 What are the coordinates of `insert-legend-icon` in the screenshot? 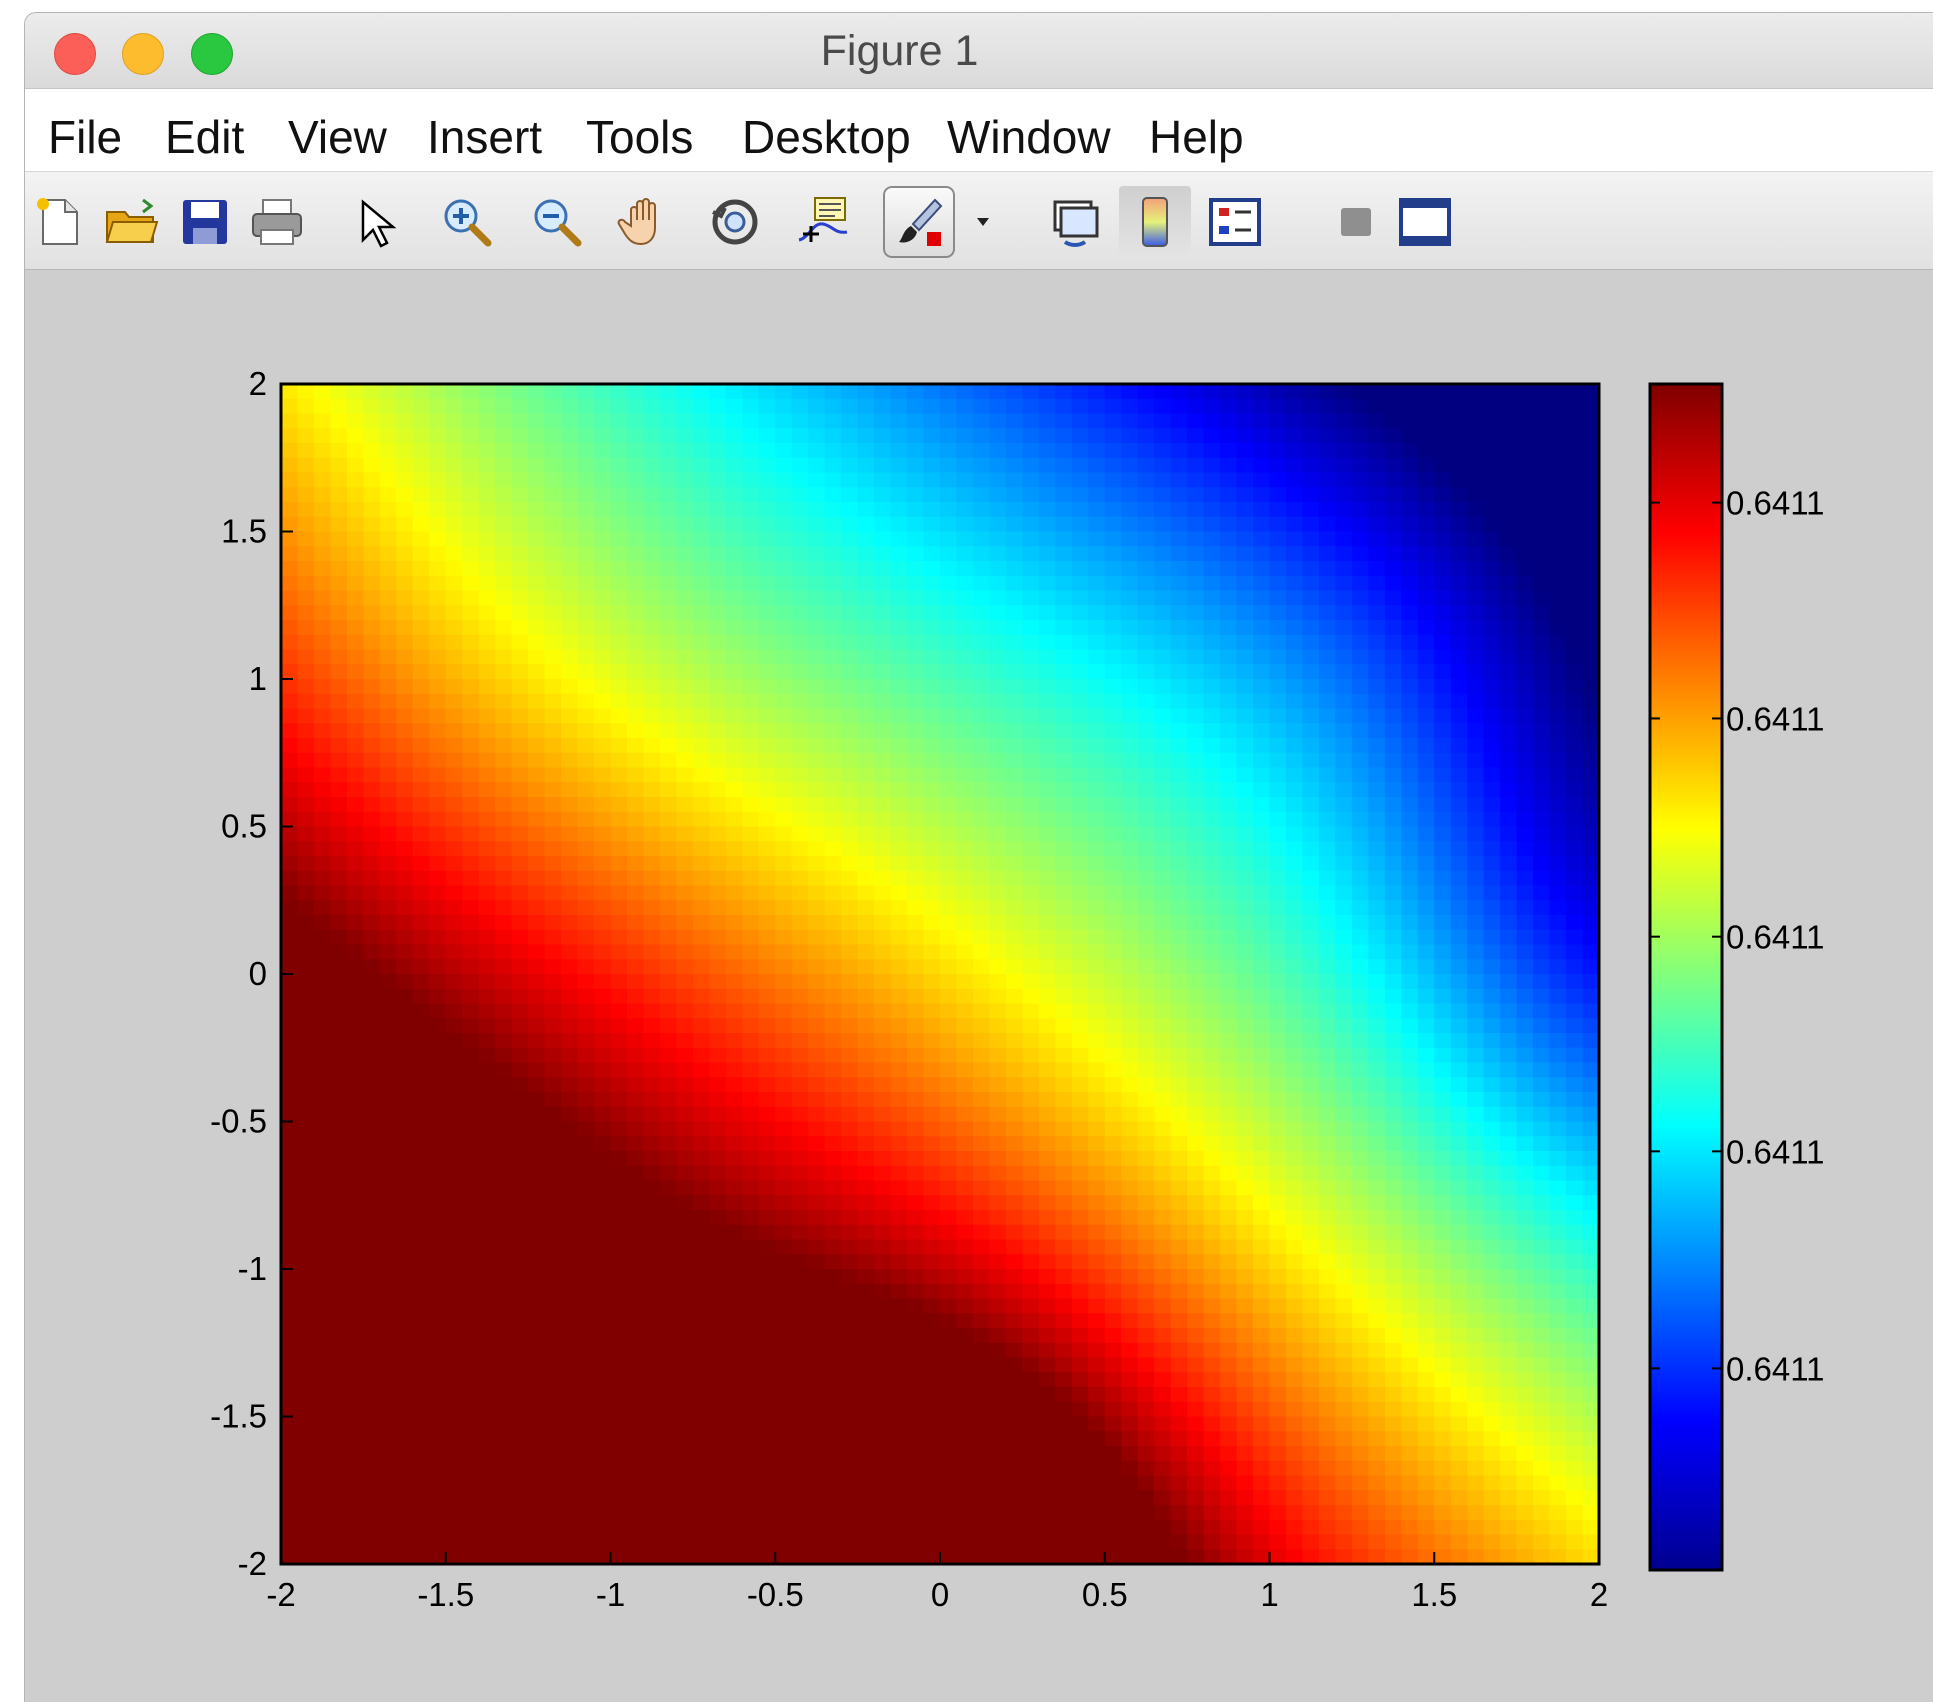 It's located at (1235, 222).